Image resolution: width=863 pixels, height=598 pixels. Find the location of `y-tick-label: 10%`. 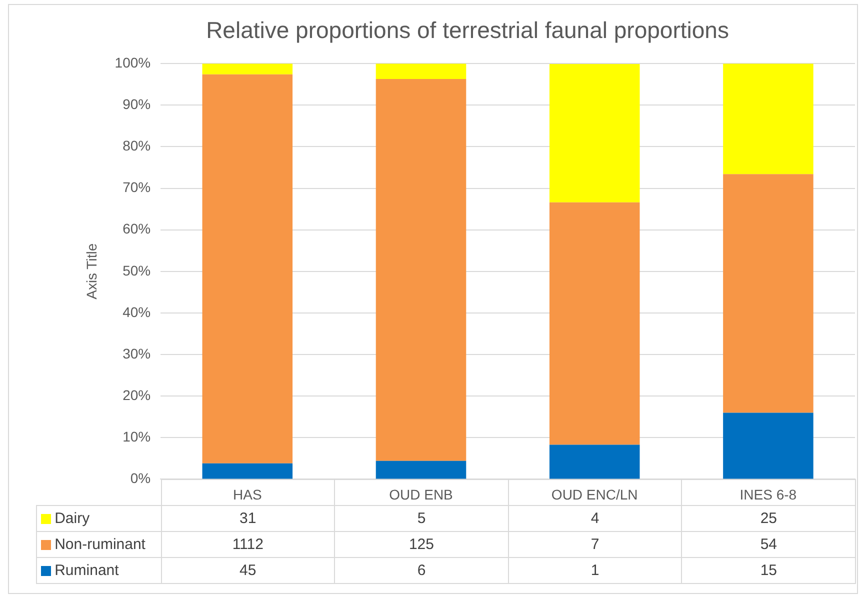

y-tick-label: 10% is located at coordinates (136, 436).